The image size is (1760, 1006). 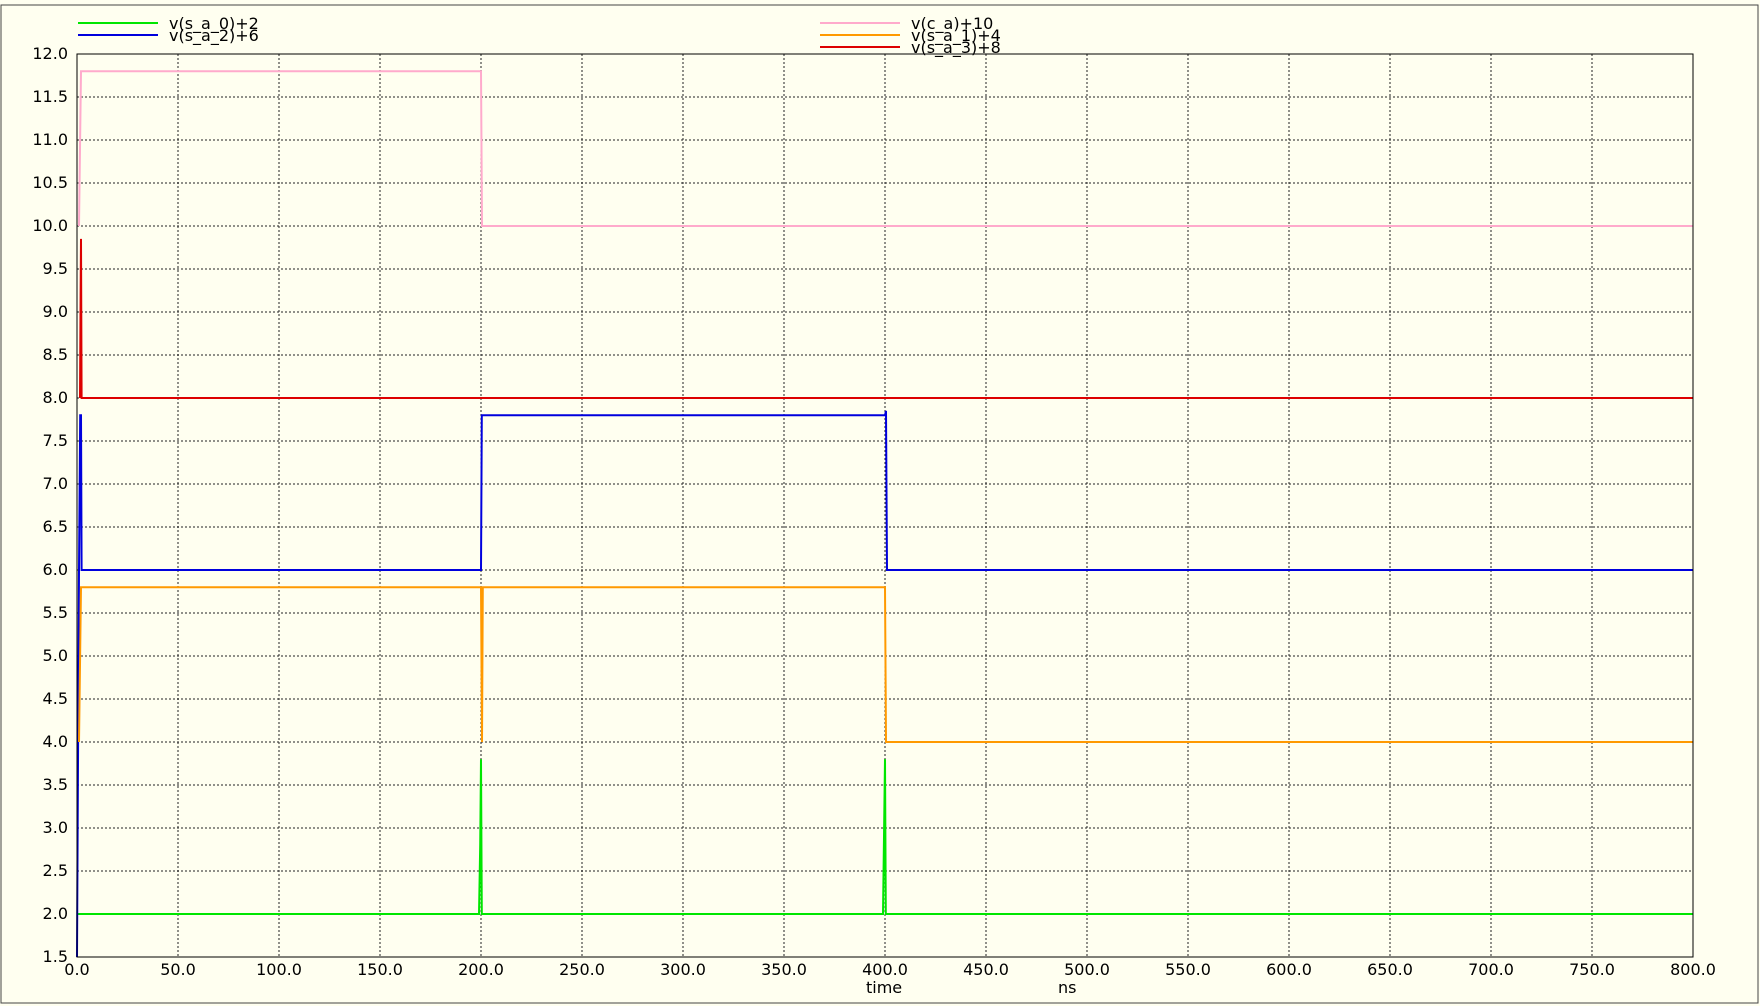 What do you see at coordinates (55, 956) in the screenshot?
I see `y-tick-label: 1.5` at bounding box center [55, 956].